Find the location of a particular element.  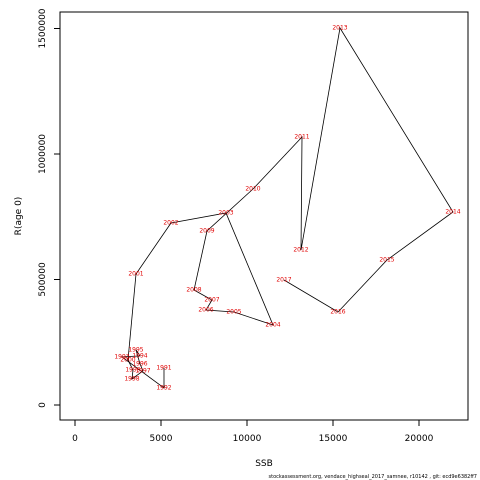

point-label: 1996 is located at coordinates (139, 363).